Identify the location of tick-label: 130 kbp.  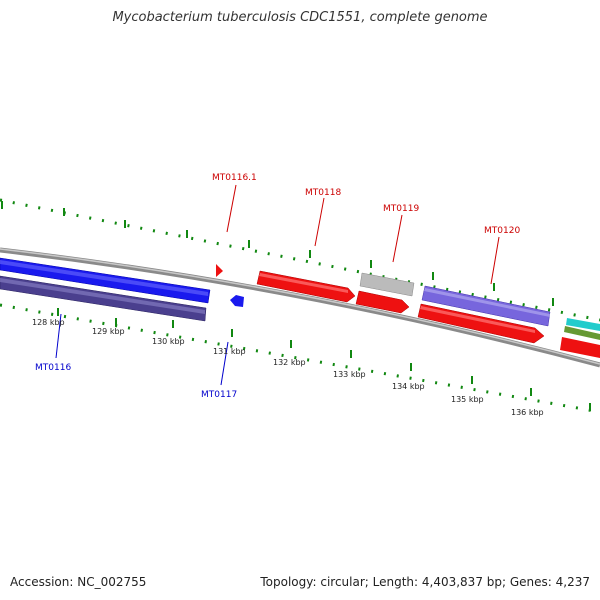
(168, 341).